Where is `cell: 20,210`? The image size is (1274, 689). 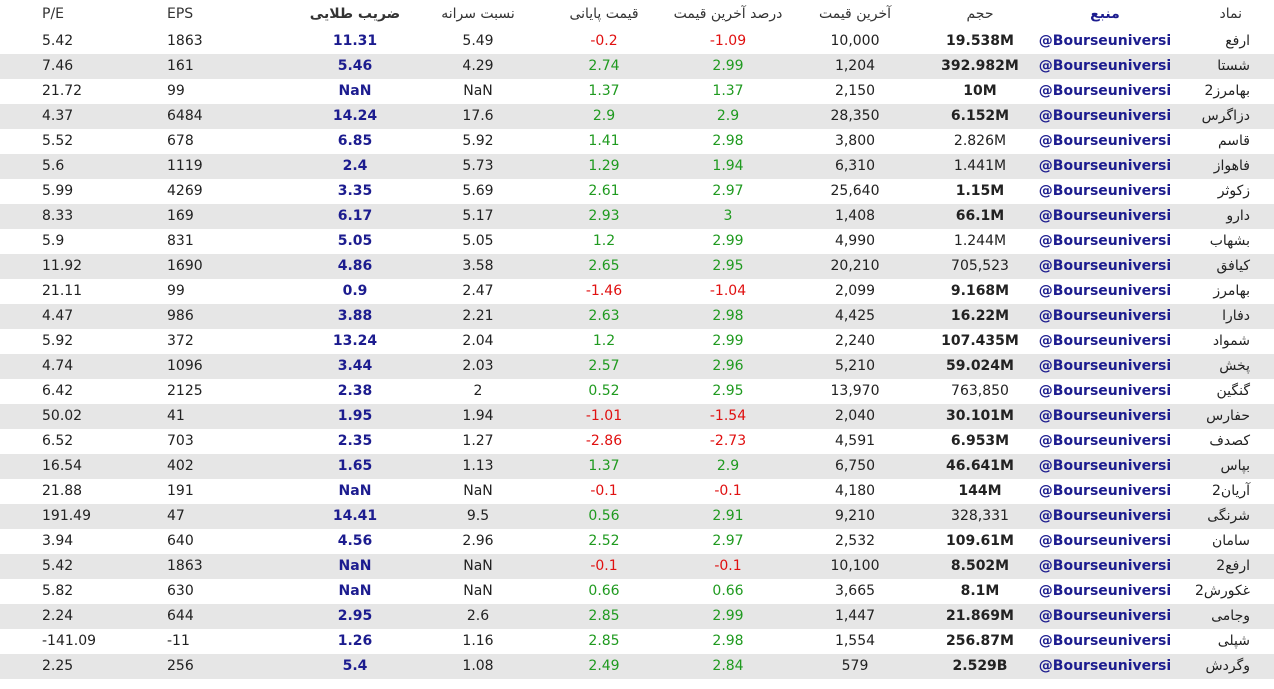 cell: 20,210 is located at coordinates (855, 266).